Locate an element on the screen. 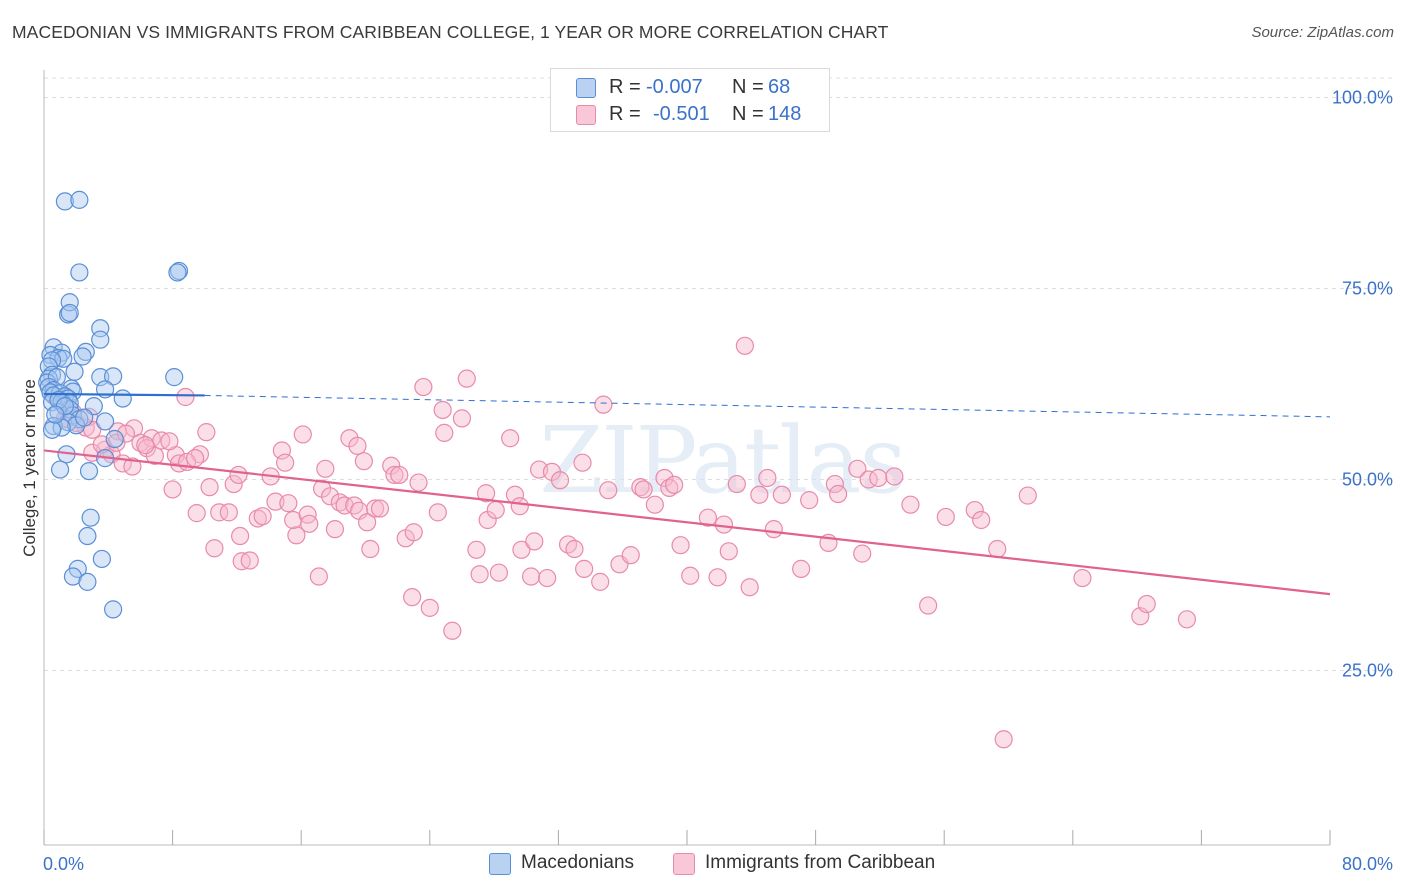 The height and width of the screenshot is (892, 1406). macedonian-trendline-extension is located at coordinates (767, 406).